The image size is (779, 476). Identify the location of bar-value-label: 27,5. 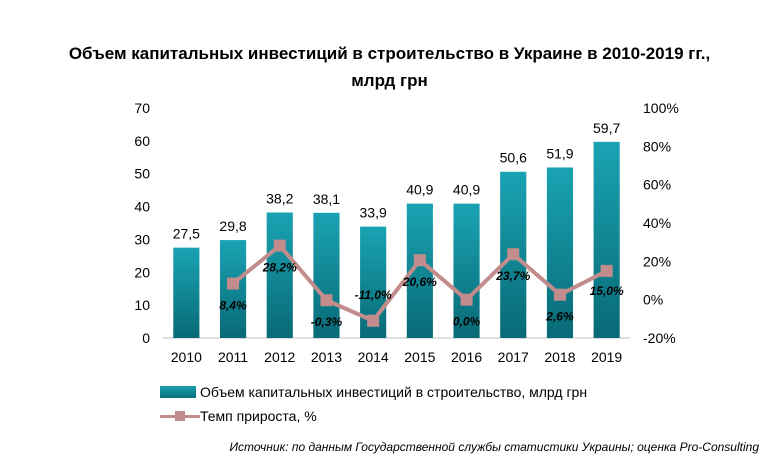
(186, 234).